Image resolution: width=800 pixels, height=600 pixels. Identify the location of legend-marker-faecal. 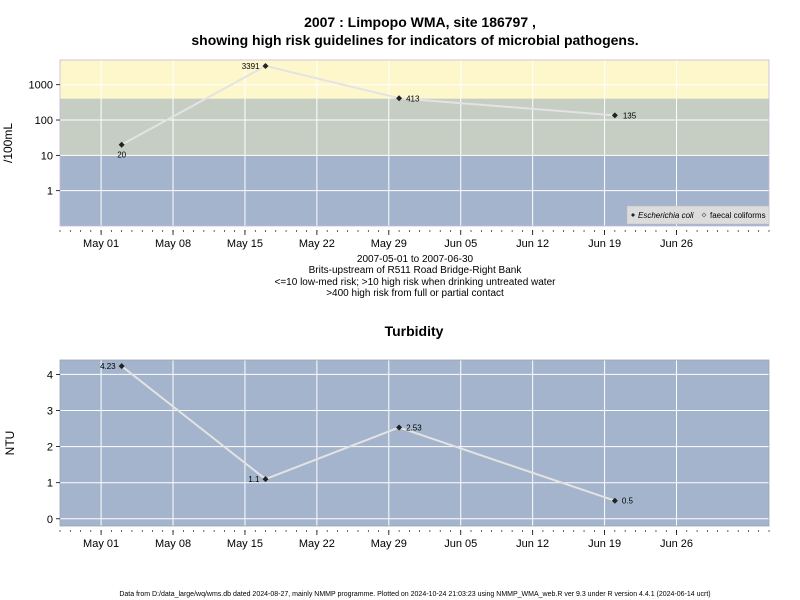
(704, 215).